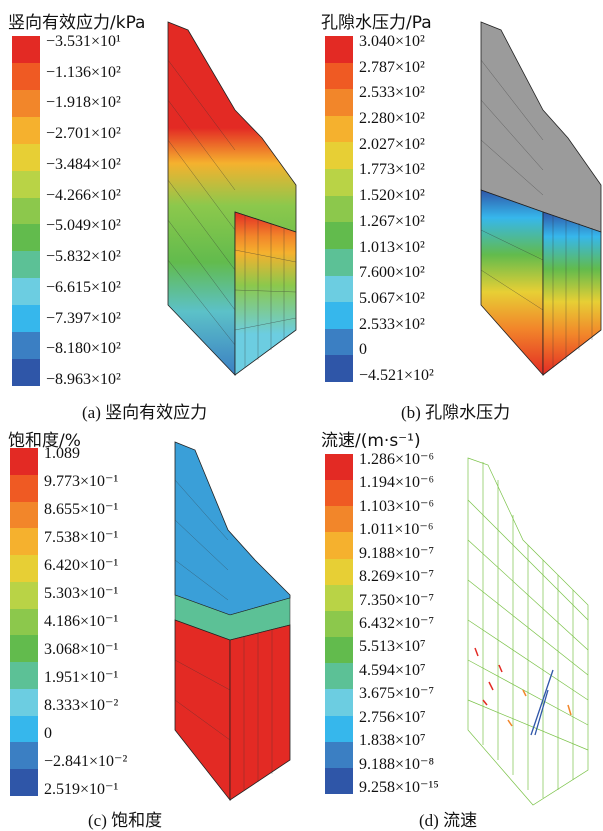 The height and width of the screenshot is (831, 603). What do you see at coordinates (392, 717) in the screenshot?
I see `legend-tick-label: 2.756×10⁷` at bounding box center [392, 717].